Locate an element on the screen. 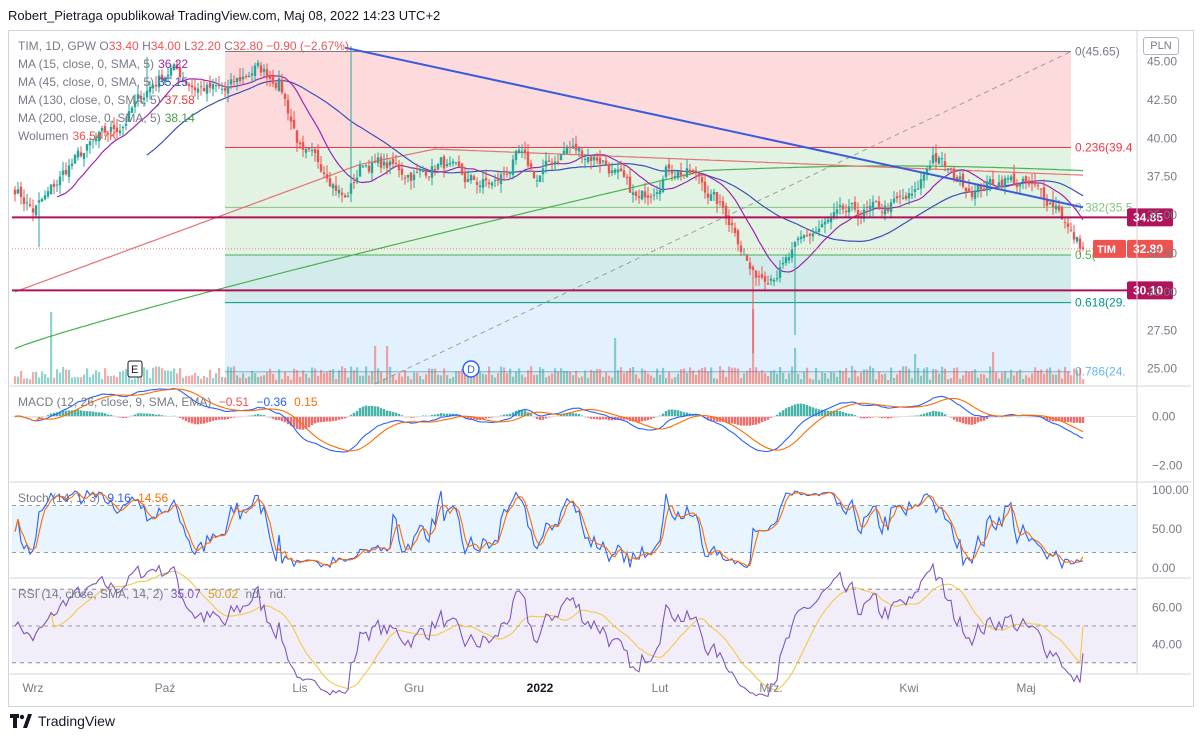 This screenshot has width=1200, height=741. time-axis-label: Paź is located at coordinates (165, 688).